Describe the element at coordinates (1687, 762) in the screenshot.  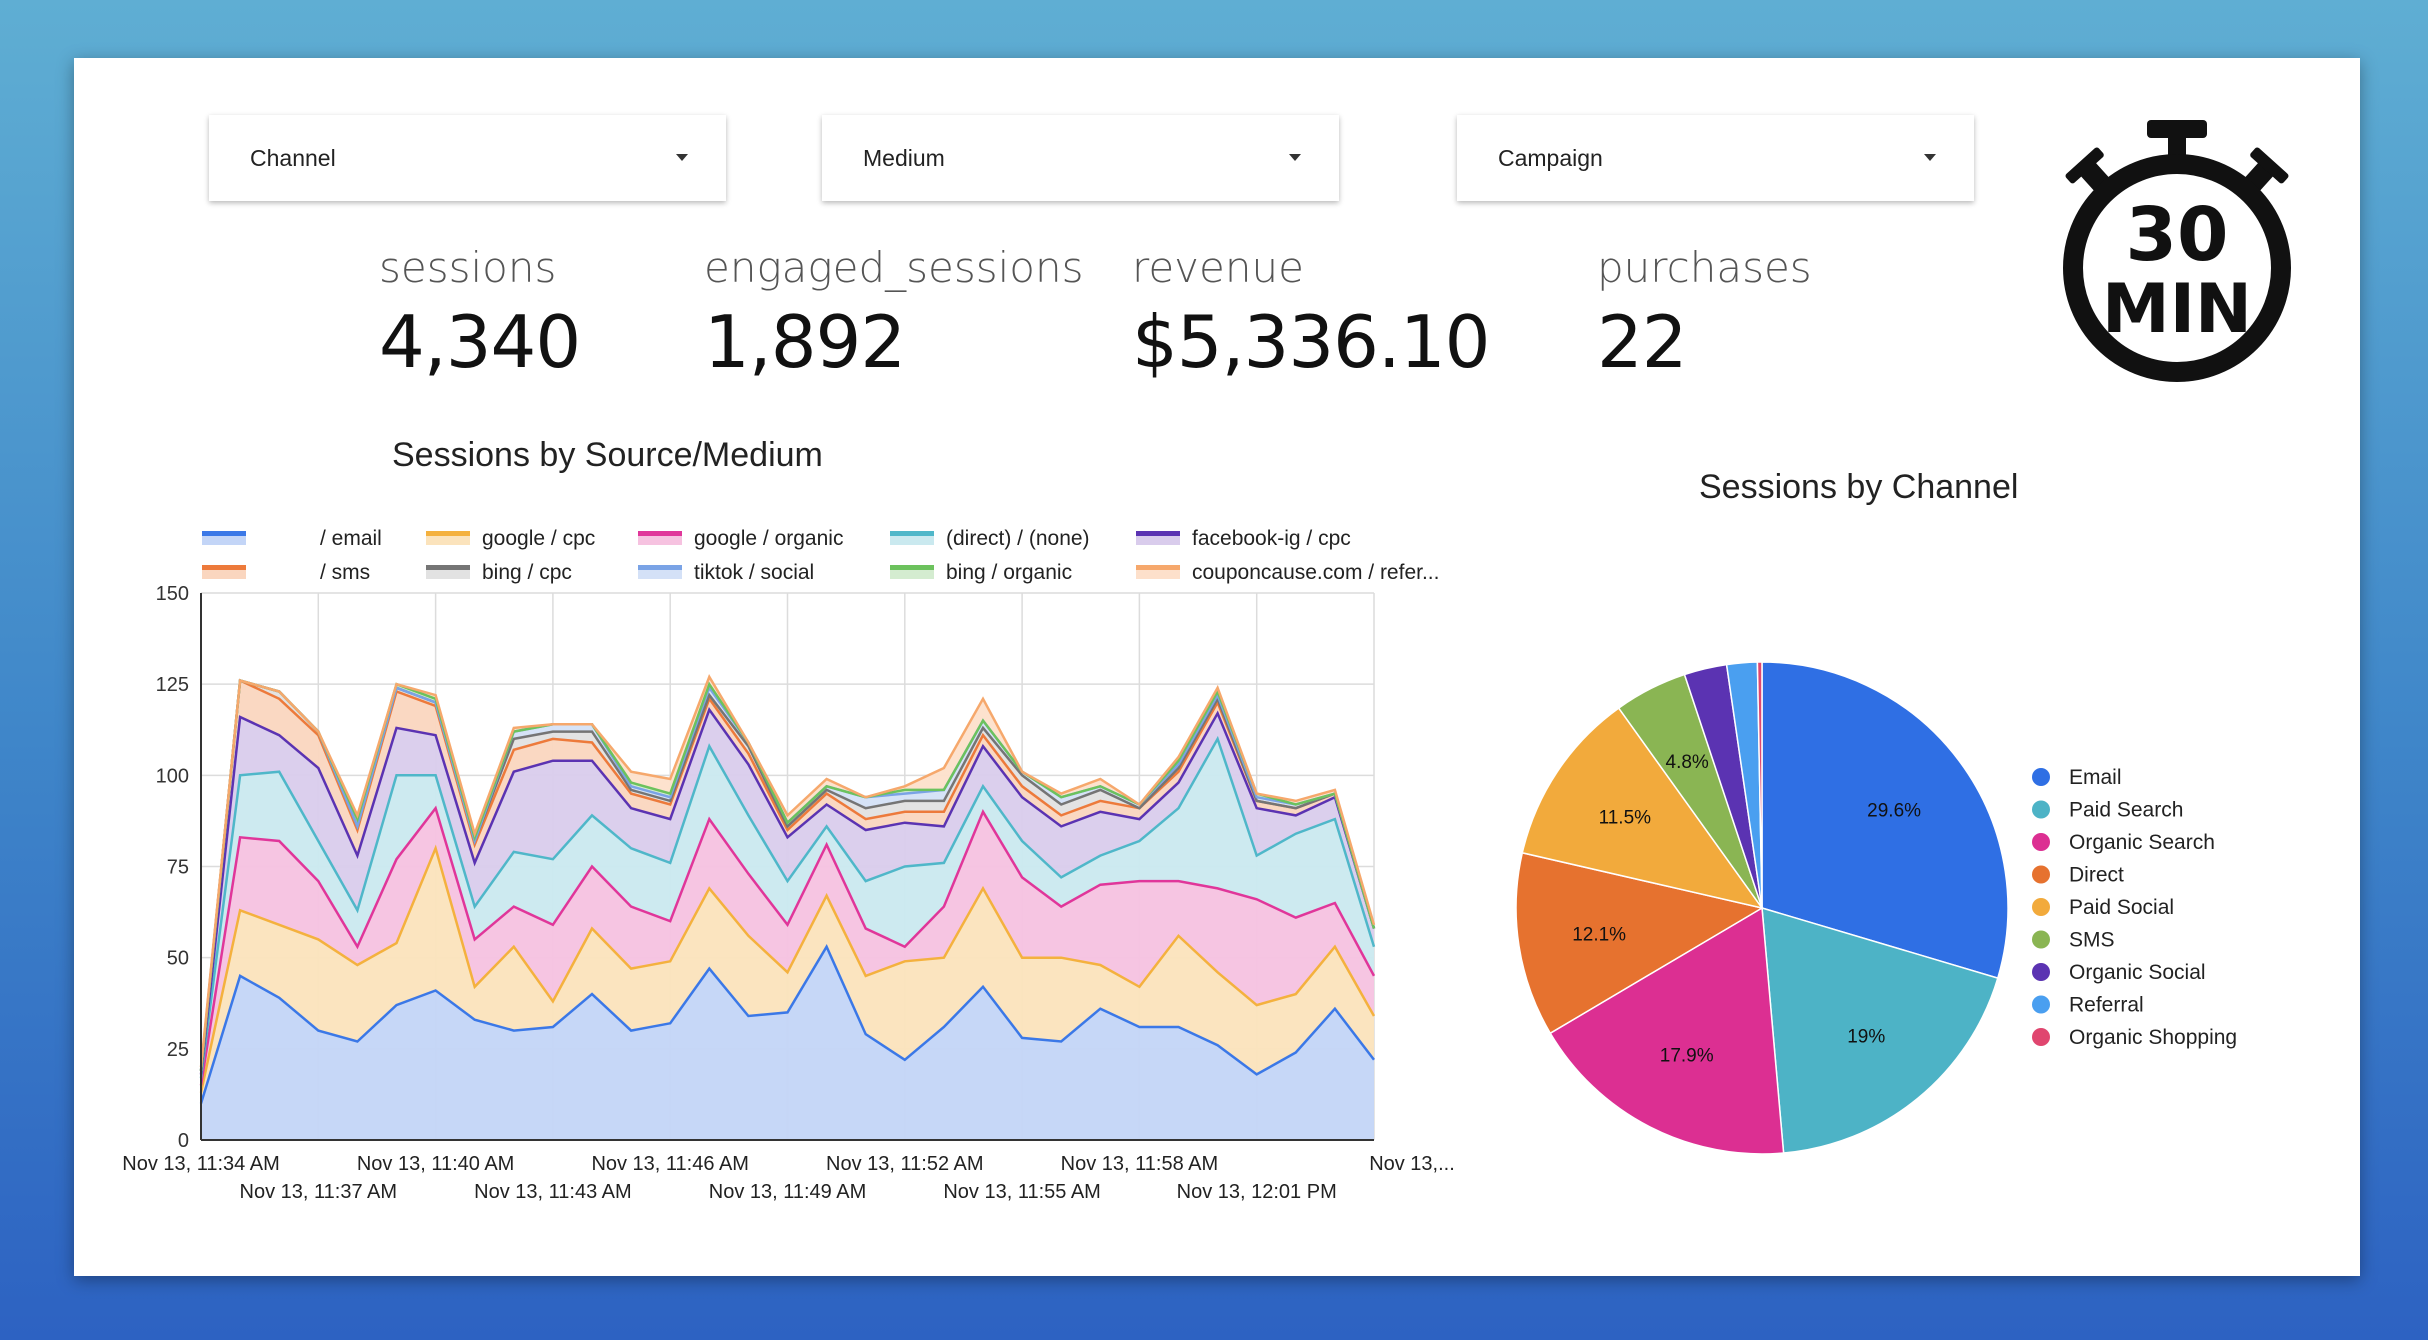
I see `pie-slice-label: 4.8%` at that location.